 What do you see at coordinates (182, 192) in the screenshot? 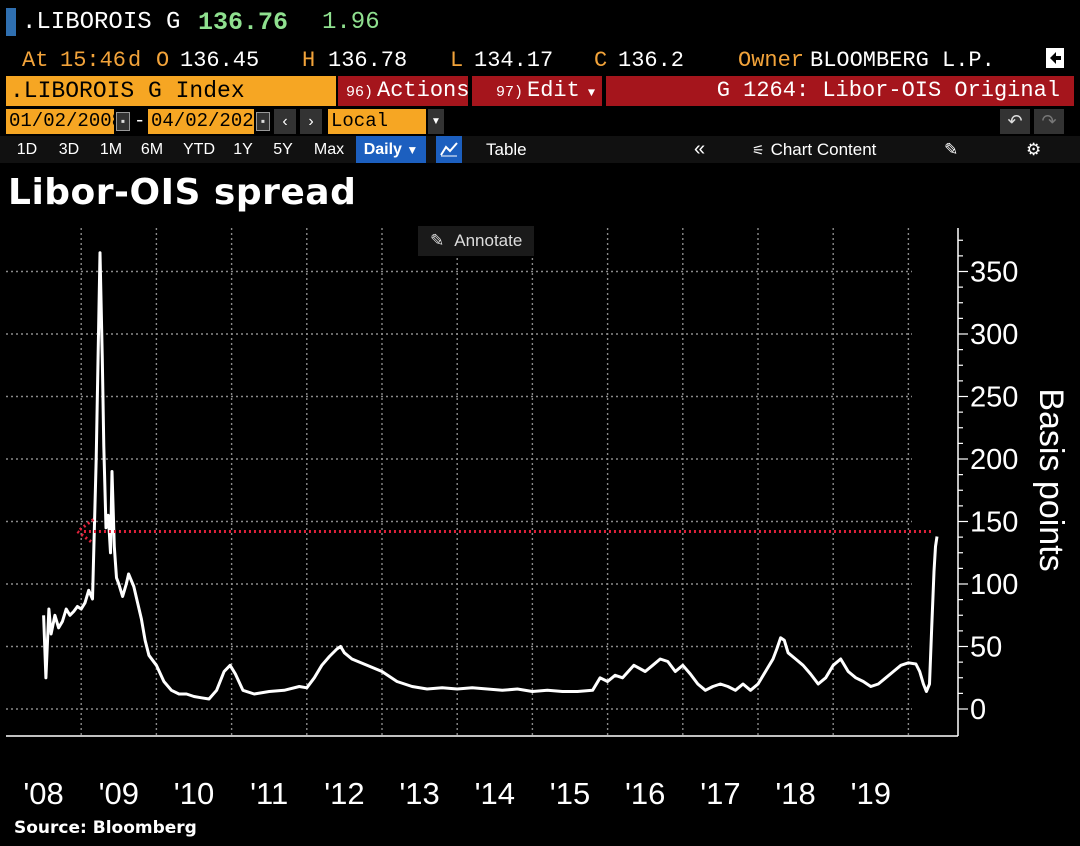
I see `chart-title: Libor-OIS spread` at bounding box center [182, 192].